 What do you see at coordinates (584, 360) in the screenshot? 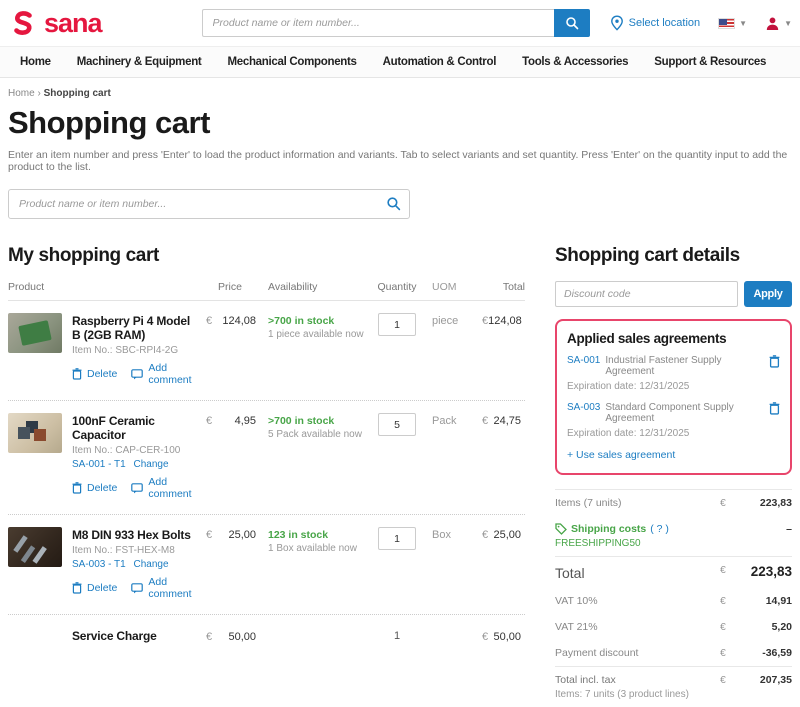
I see `agreement-code-link: SA-001` at bounding box center [584, 360].